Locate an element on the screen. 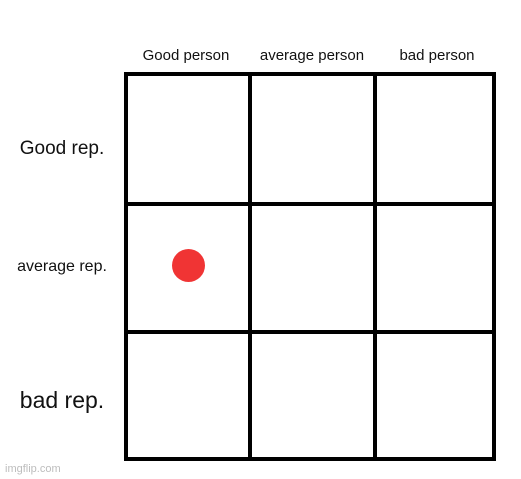  column-header-good-person: Good person is located at coordinates (186, 55).